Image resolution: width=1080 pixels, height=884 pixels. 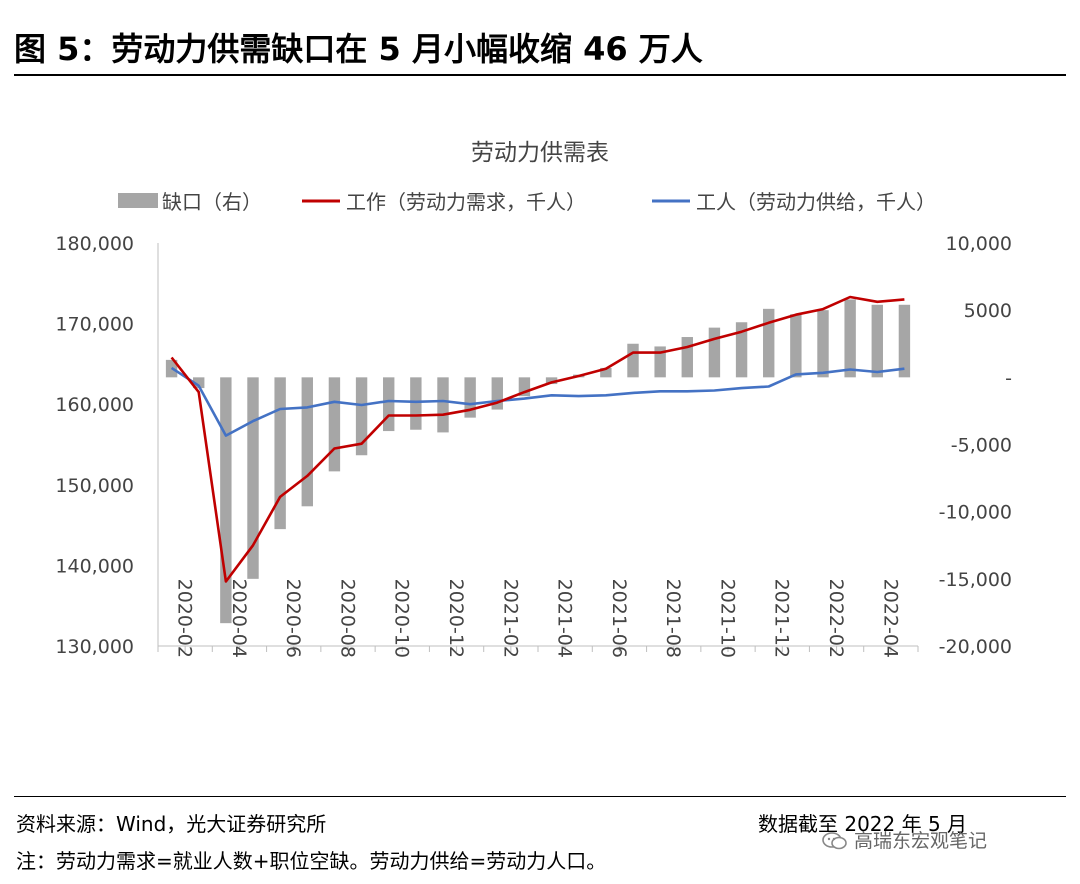 What do you see at coordinates (975, 580) in the screenshot?
I see `right-axis-tick-label: -15,000` at bounding box center [975, 580].